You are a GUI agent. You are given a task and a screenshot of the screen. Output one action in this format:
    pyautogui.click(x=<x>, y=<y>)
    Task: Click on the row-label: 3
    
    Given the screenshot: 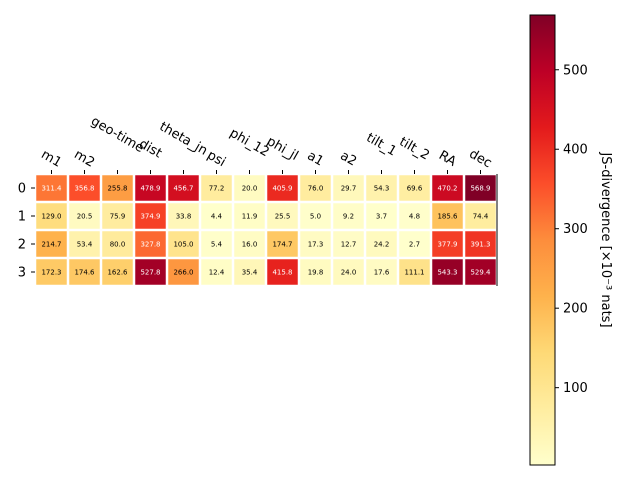 What is the action you would take?
    pyautogui.click(x=22, y=273)
    